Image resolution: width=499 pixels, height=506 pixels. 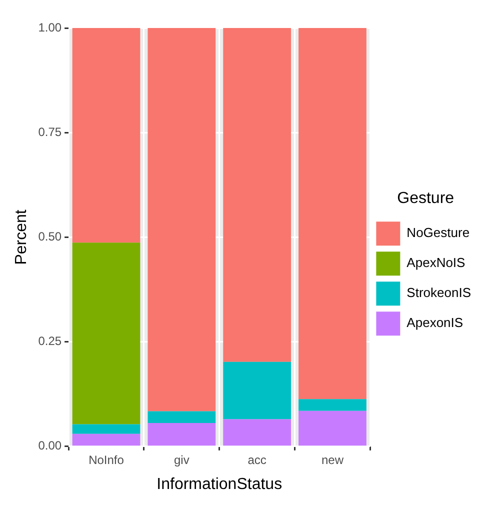 I want to click on y-tick-label: 0.00, so click(x=50, y=445).